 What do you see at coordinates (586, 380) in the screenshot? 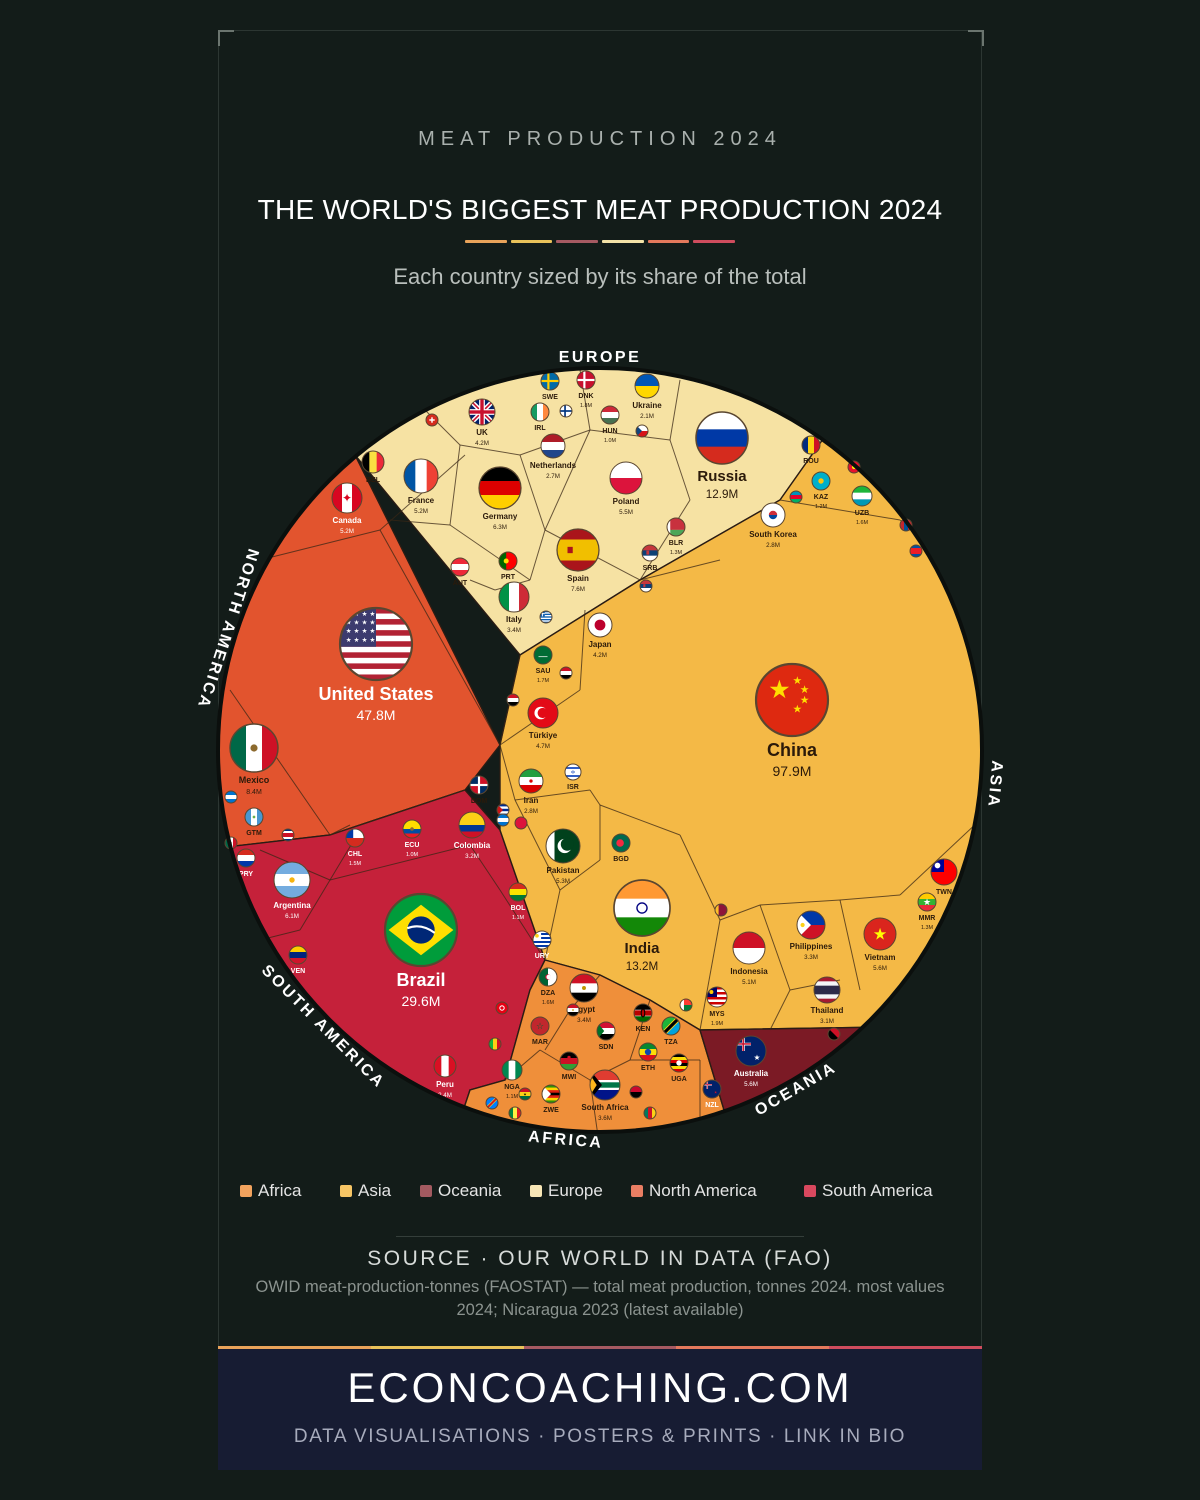
I see `denmark-flag-icon` at bounding box center [586, 380].